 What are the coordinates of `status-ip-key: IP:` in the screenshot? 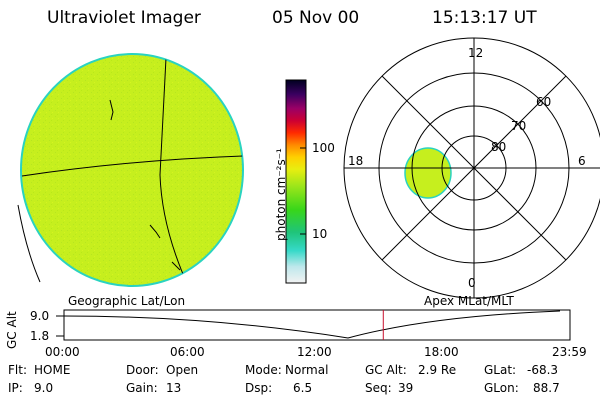 It's located at (15, 388).